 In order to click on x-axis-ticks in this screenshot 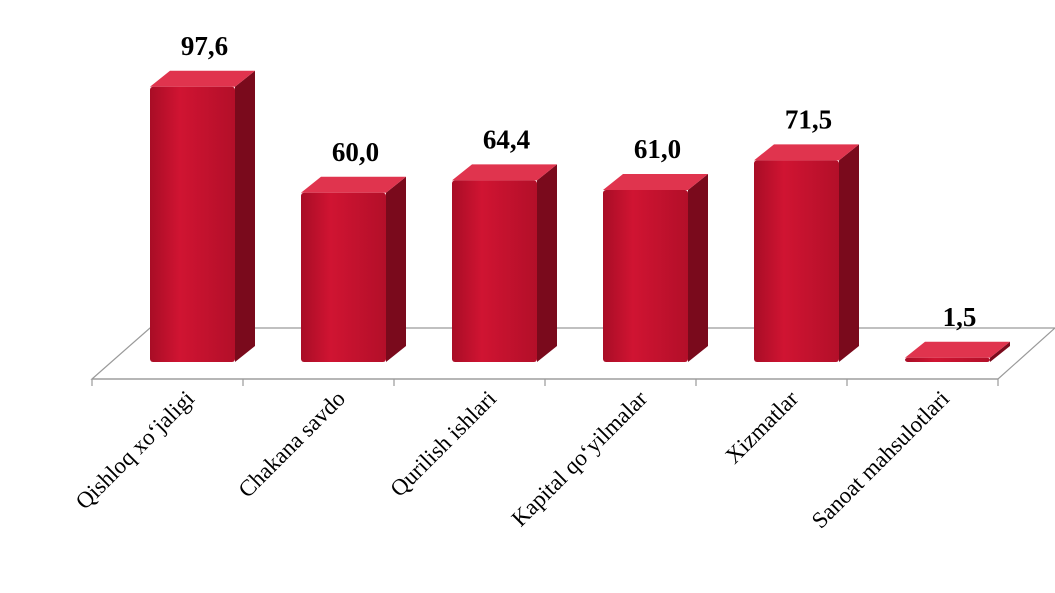, I will do `click(545, 382)`.